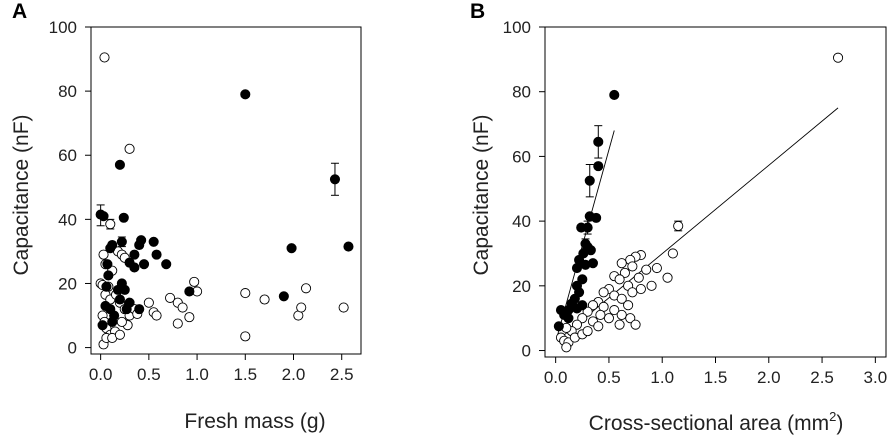 This screenshot has width=887, height=442. Describe the element at coordinates (517, 27) in the screenshot. I see `panel-b-y-tick-label: 100` at that location.